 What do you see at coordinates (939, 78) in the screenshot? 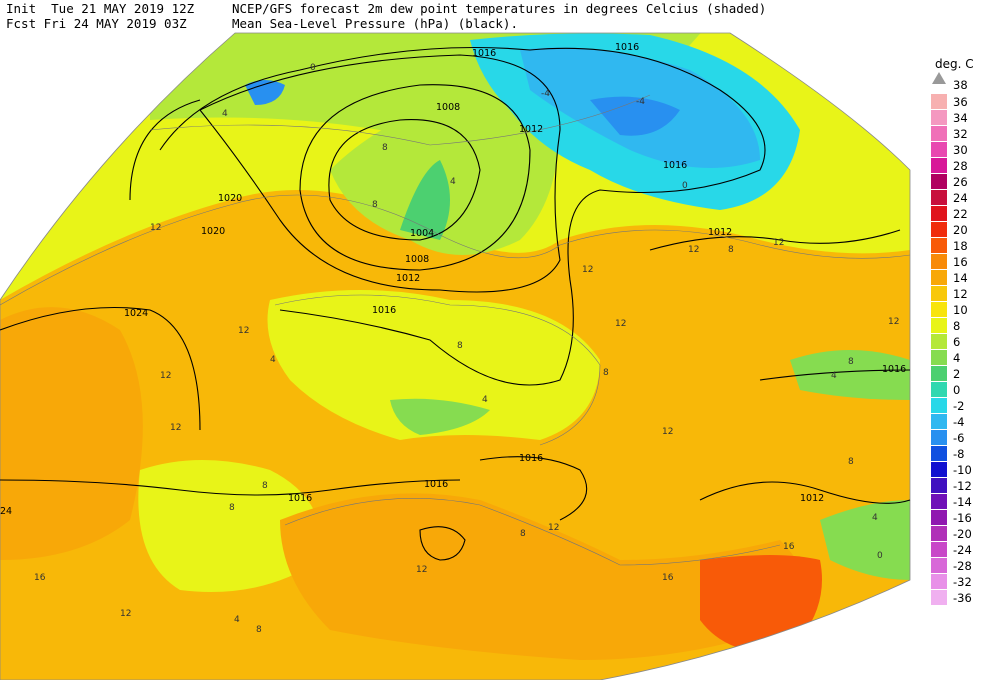
I see `legend-overflow-triangle` at bounding box center [939, 78].